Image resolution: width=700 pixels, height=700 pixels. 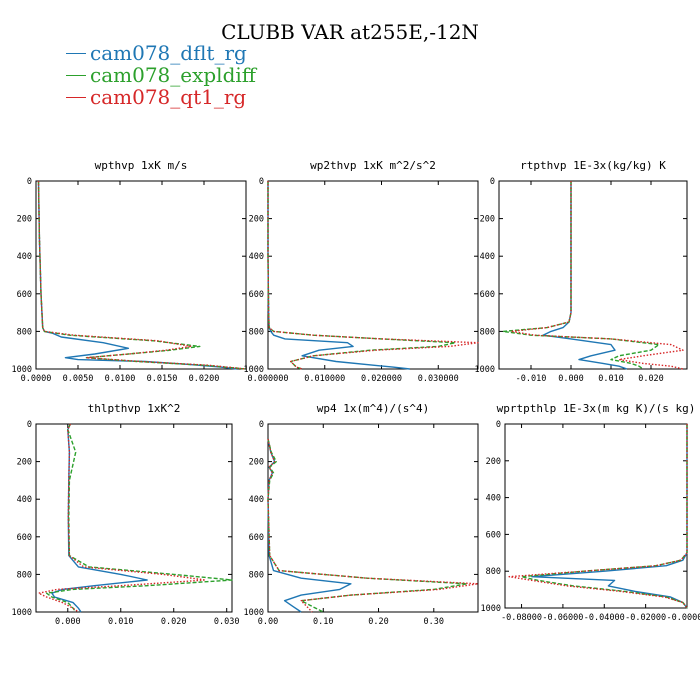 What do you see at coordinates (76, 97) in the screenshot?
I see `legend-swatch-qt1` at bounding box center [76, 97].